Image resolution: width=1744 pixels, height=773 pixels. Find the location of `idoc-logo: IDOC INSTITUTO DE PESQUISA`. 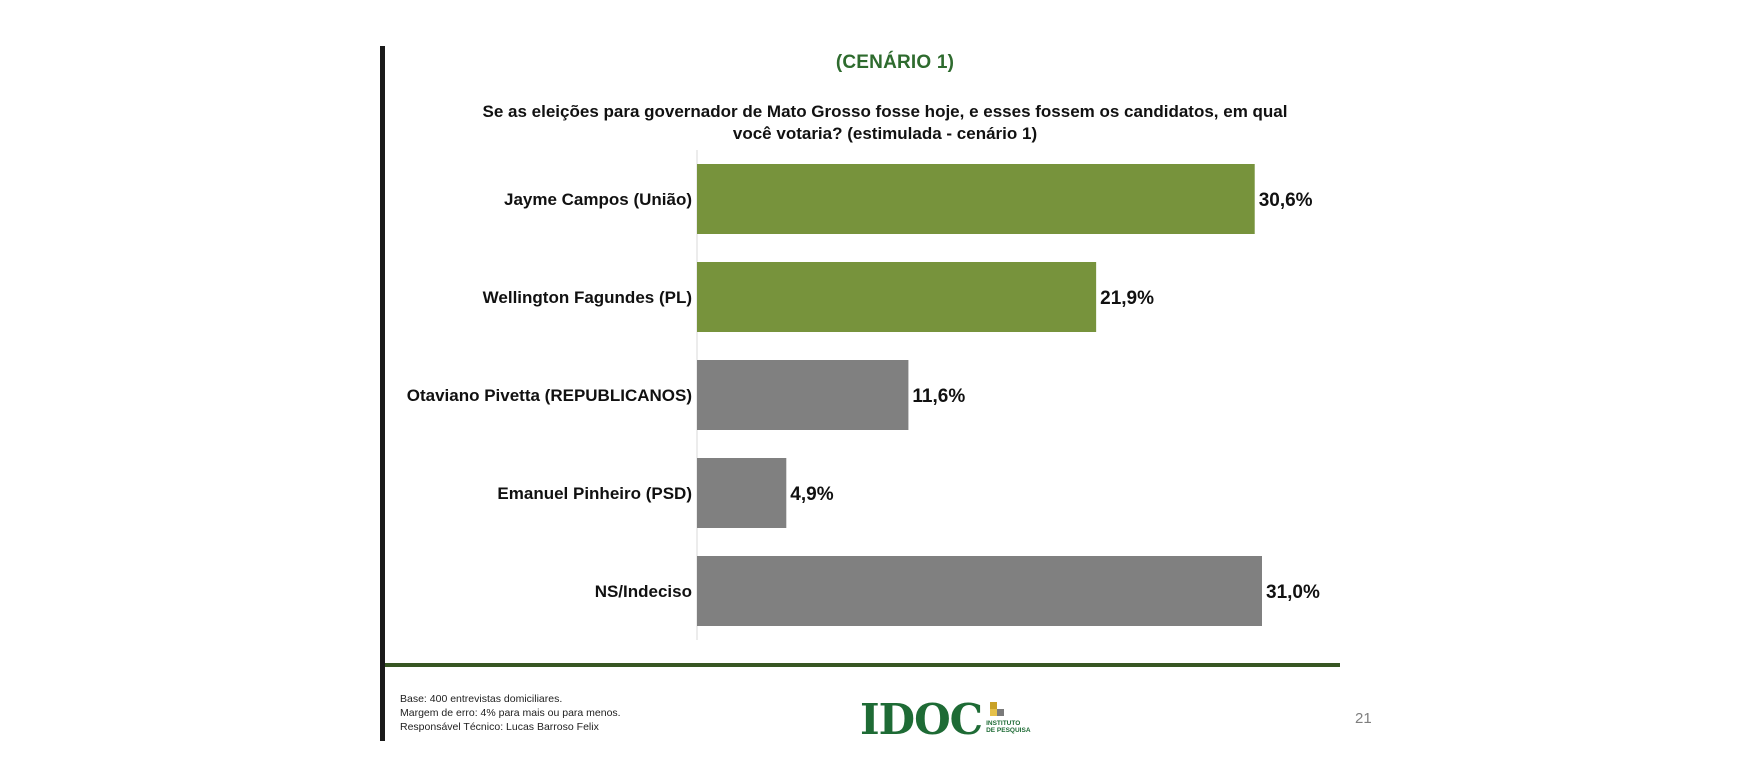

idoc-logo: IDOC INSTITUTO DE PESQUISA is located at coordinates (945, 719).